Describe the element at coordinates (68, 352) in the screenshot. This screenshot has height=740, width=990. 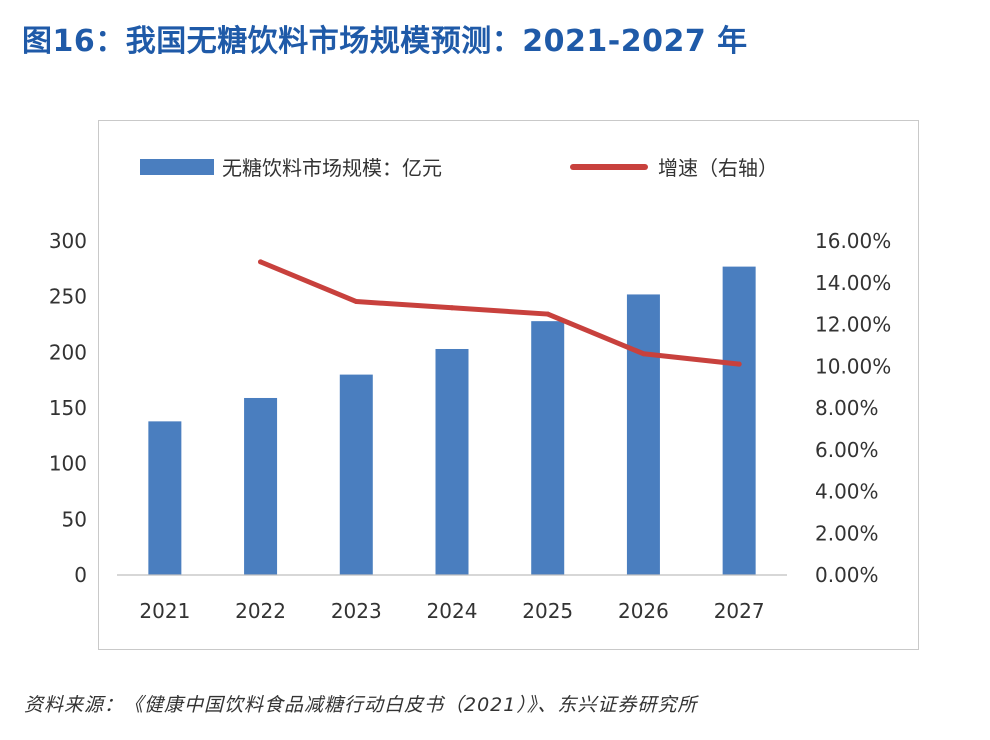
I see `y-left-tick-label: 200` at that location.